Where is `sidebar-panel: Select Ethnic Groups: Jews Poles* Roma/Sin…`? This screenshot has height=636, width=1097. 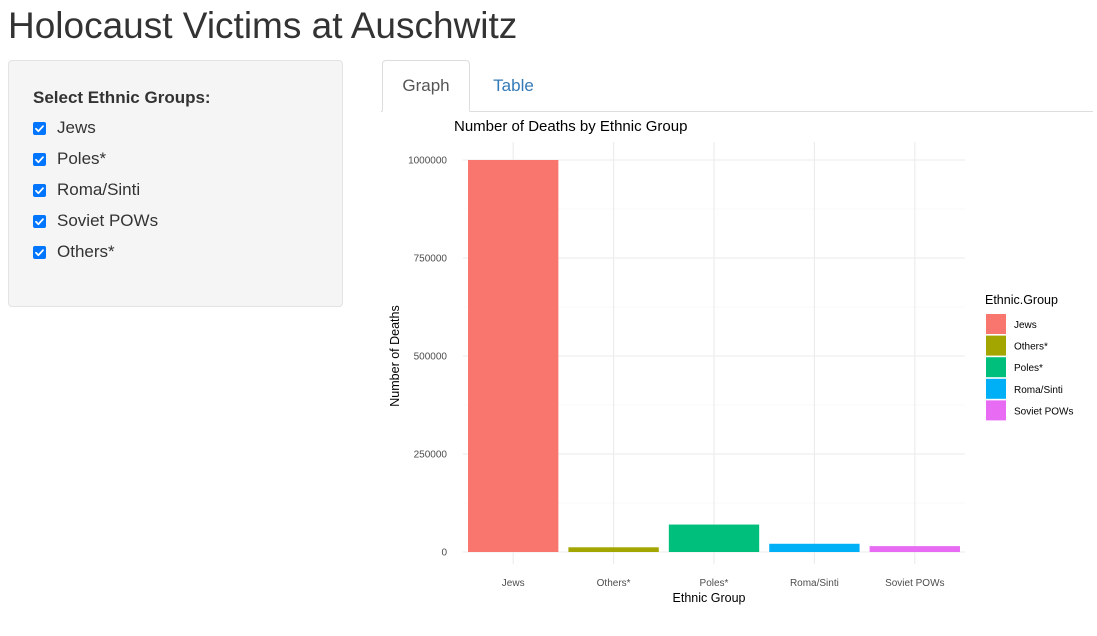
sidebar-panel: Select Ethnic Groups: Jews Poles* Roma/Sin… is located at coordinates (175, 183).